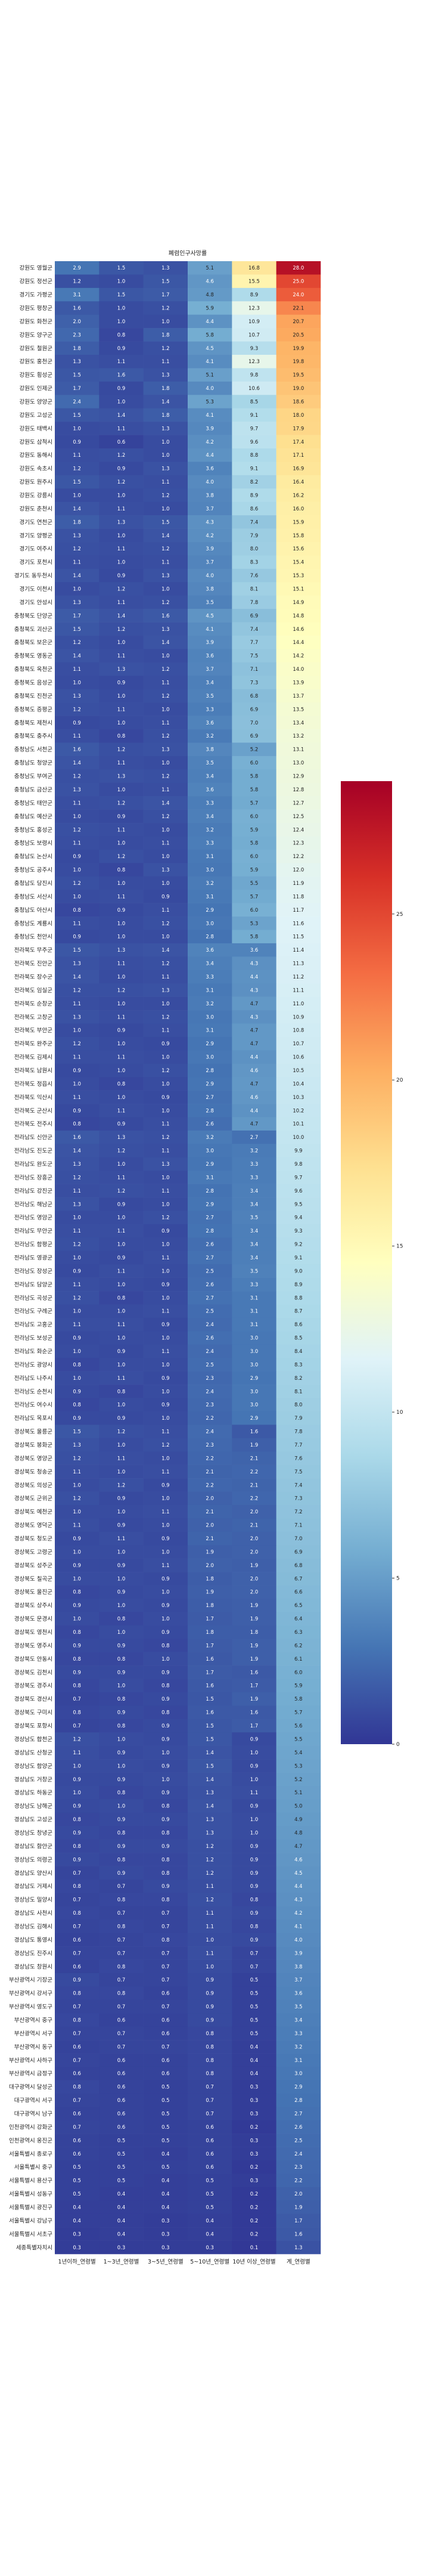 The width and height of the screenshot is (429, 2576). Describe the element at coordinates (121, 2168) in the screenshot. I see `cell-value-label: 0.5` at that location.